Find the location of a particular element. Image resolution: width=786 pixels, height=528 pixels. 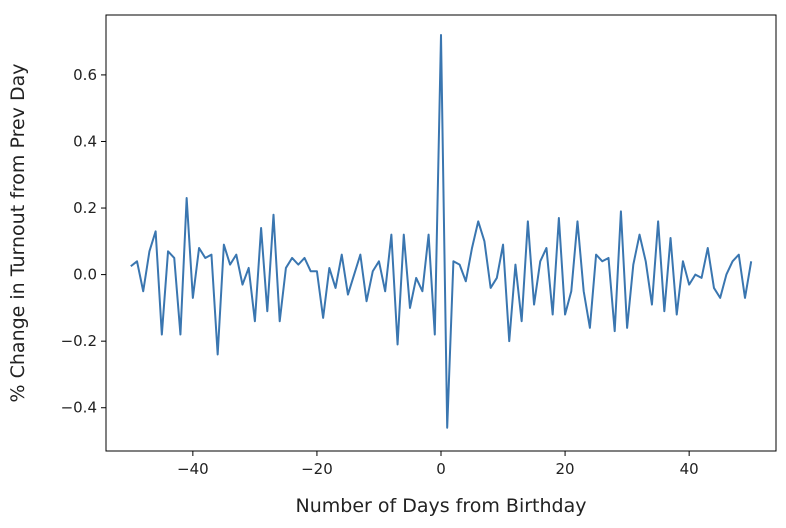

y-tick-label: 0.6 is located at coordinates (85, 75).